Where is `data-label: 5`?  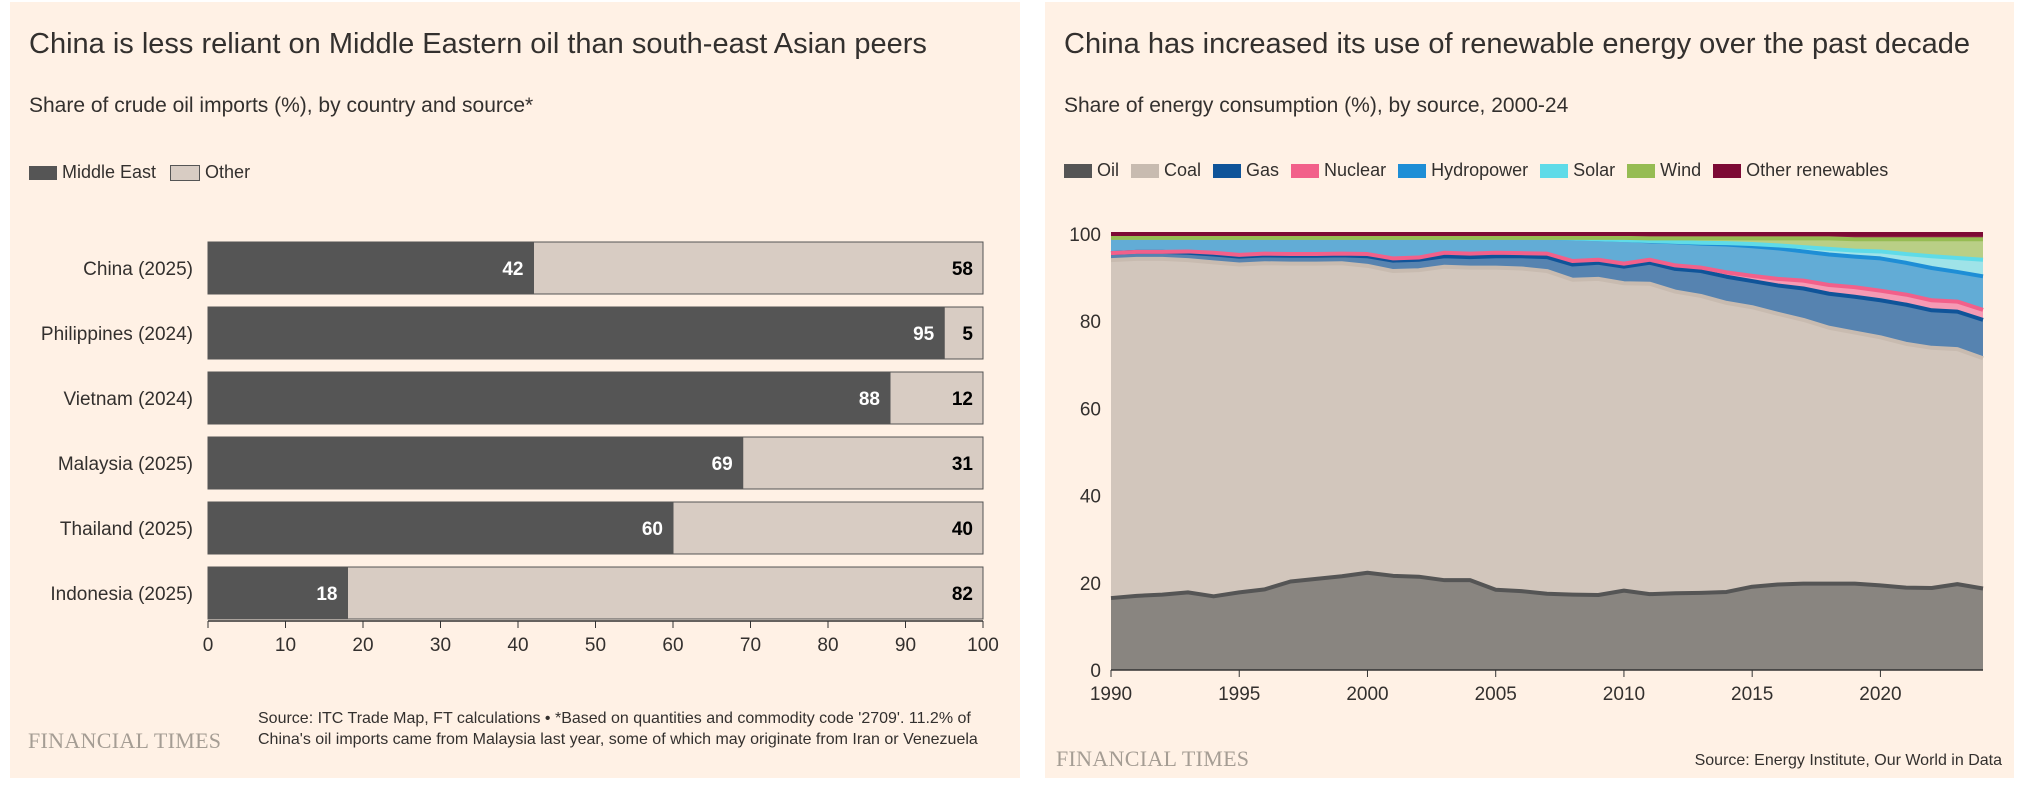 data-label: 5 is located at coordinates (967, 334).